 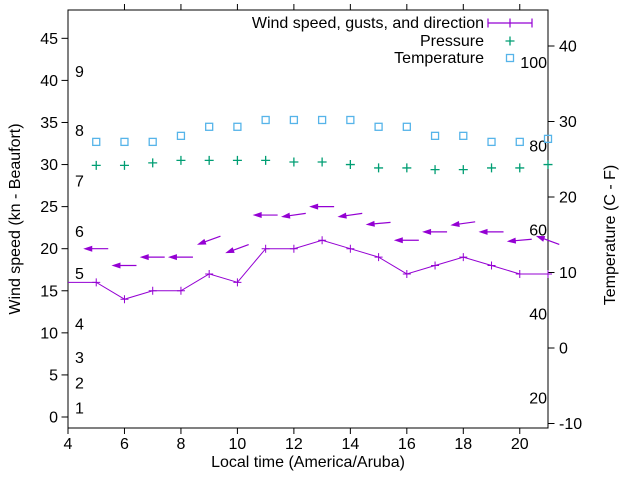 I want to click on beaufort-label: 7, so click(x=79, y=181).